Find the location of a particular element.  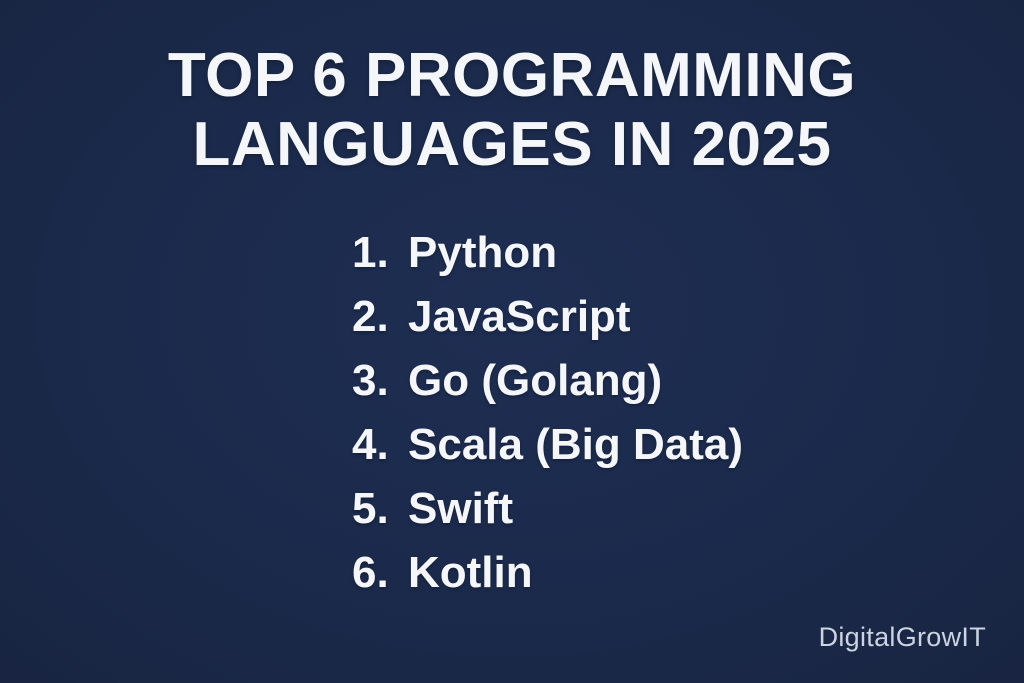

list-item-label: JavaScript is located at coordinates (519, 316).